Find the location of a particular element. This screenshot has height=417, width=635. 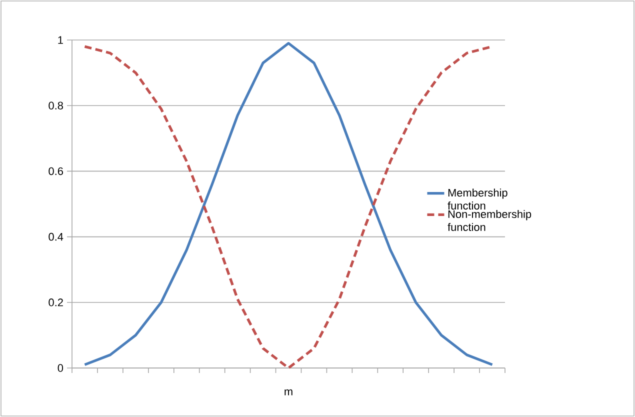

legend-label: Membership function is located at coordinates (478, 199).